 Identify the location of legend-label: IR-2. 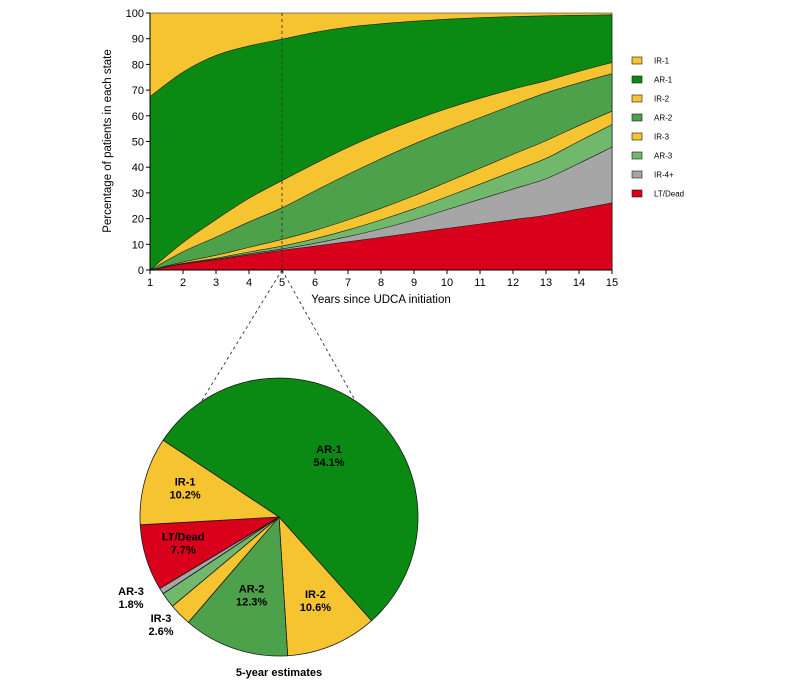
(662, 99).